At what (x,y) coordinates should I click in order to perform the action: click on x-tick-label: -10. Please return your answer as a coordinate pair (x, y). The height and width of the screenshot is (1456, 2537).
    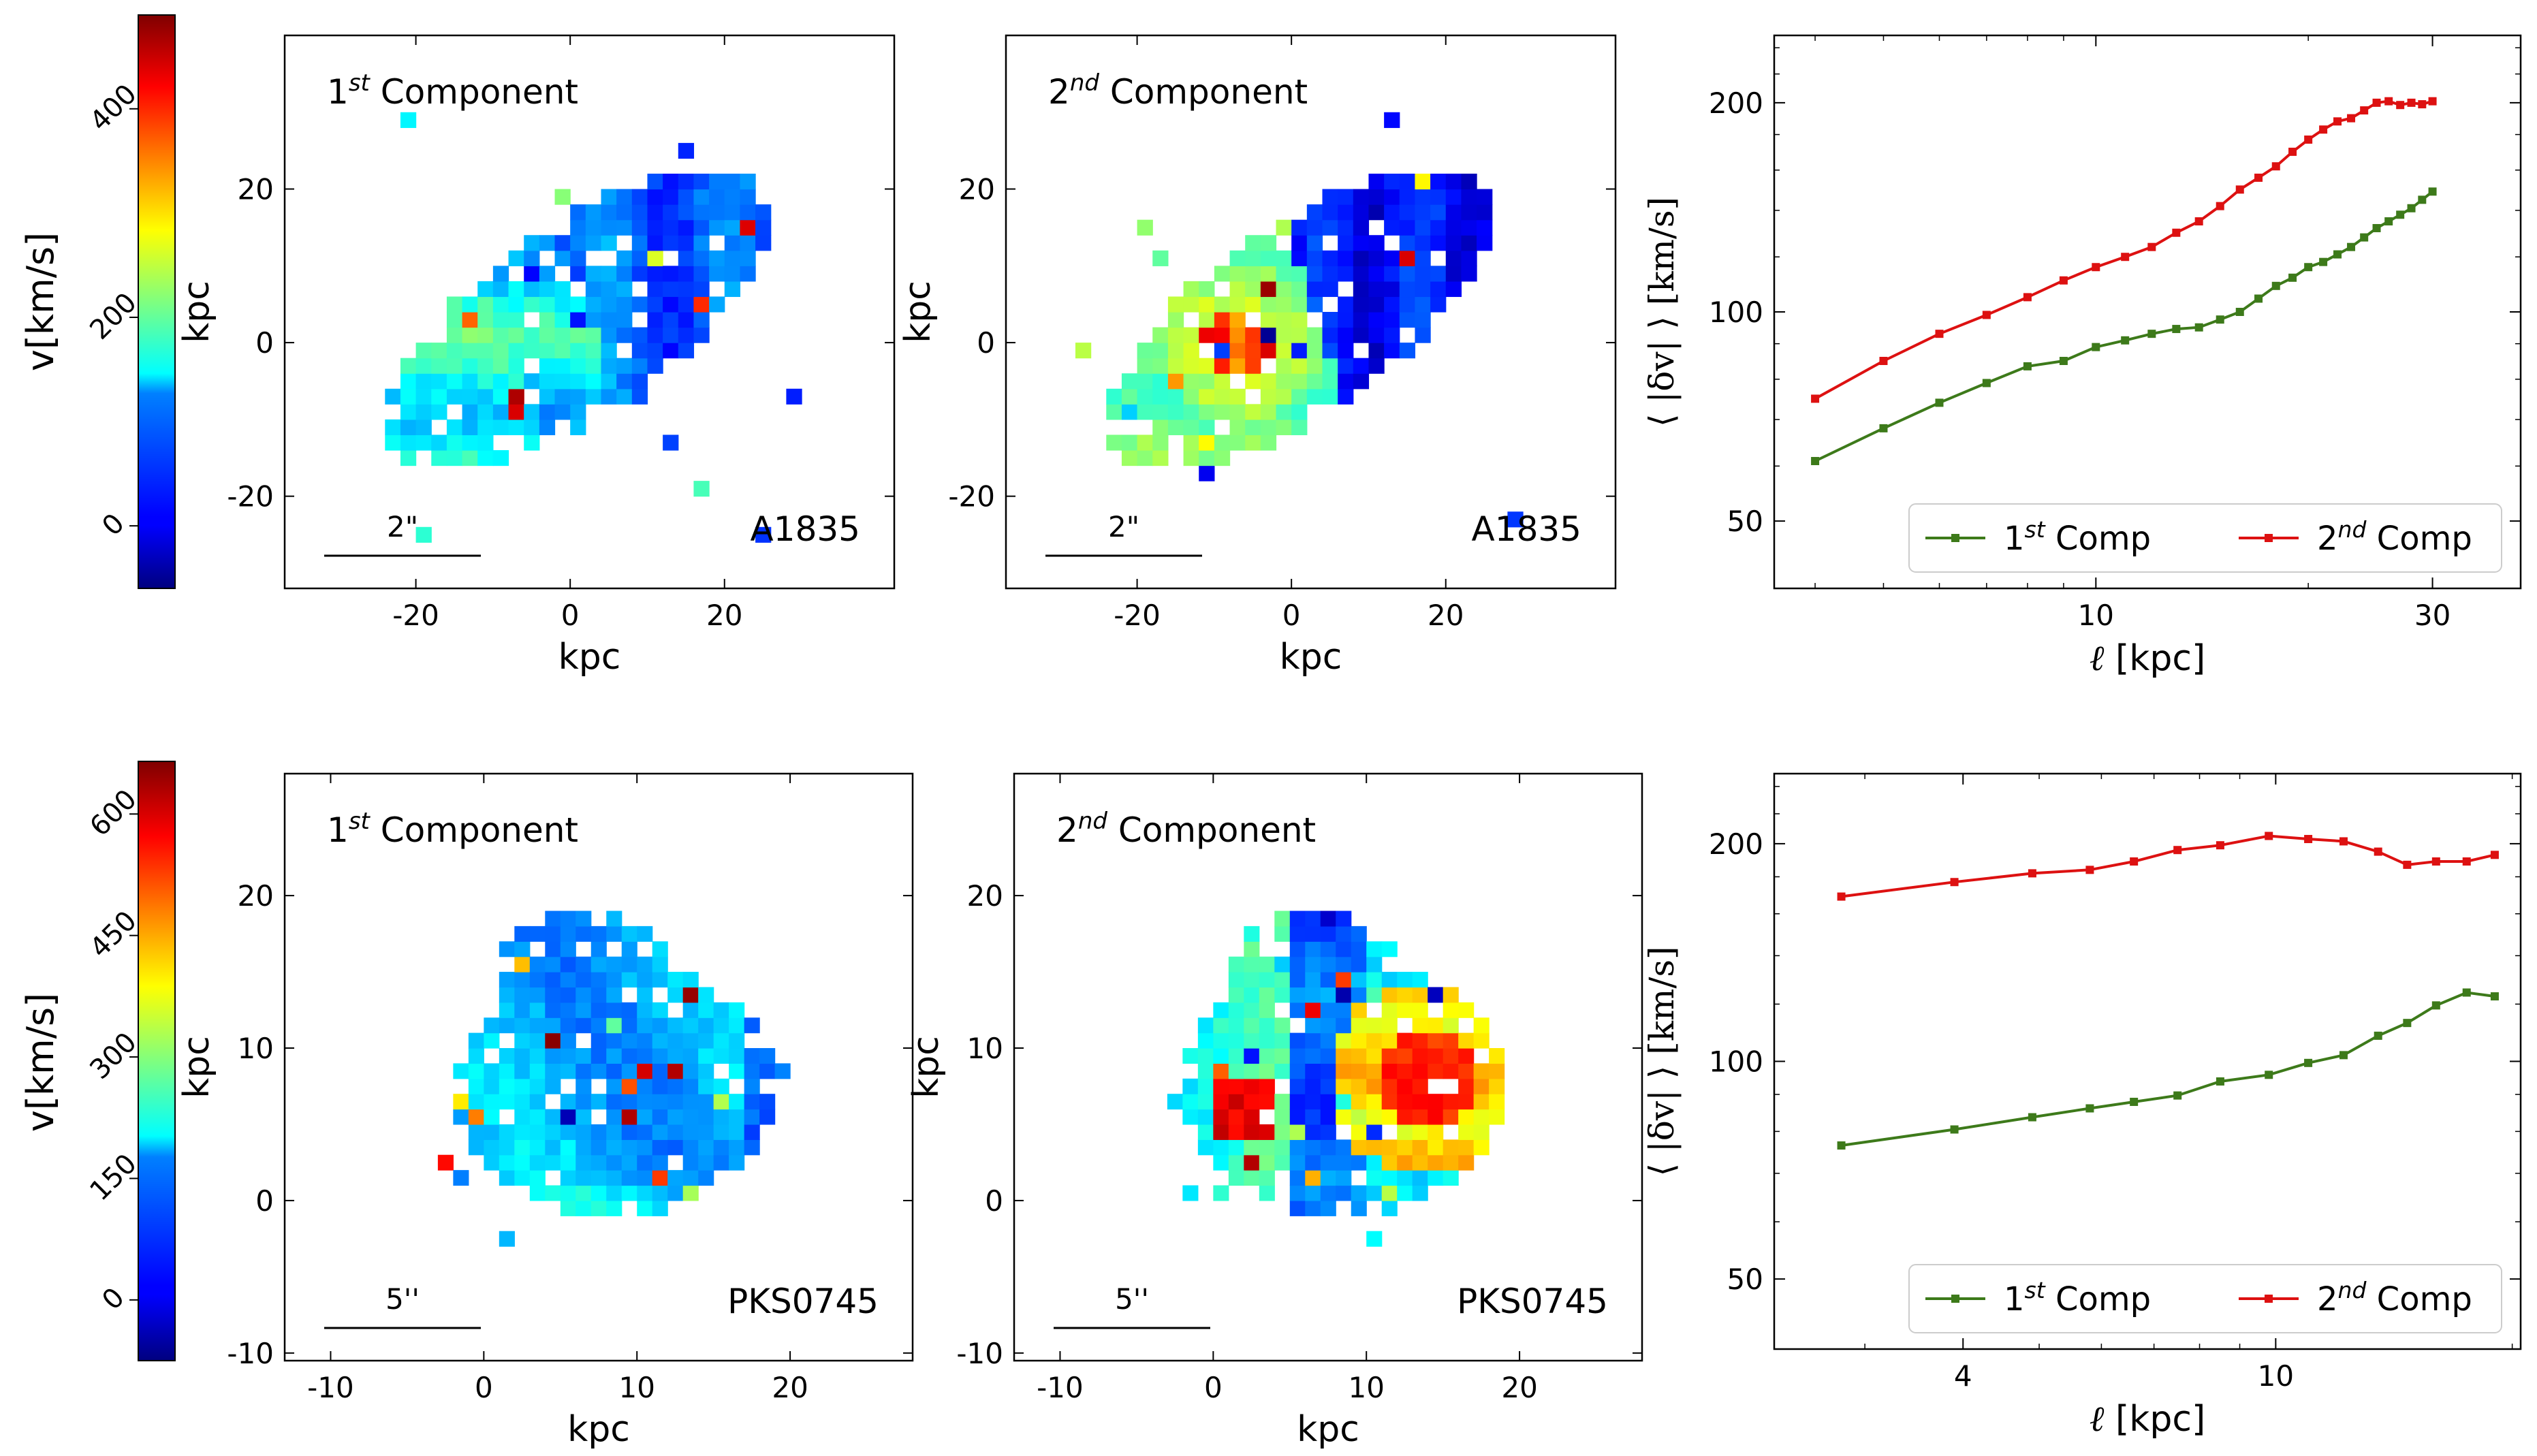
    Looking at the image, I should click on (1060, 1387).